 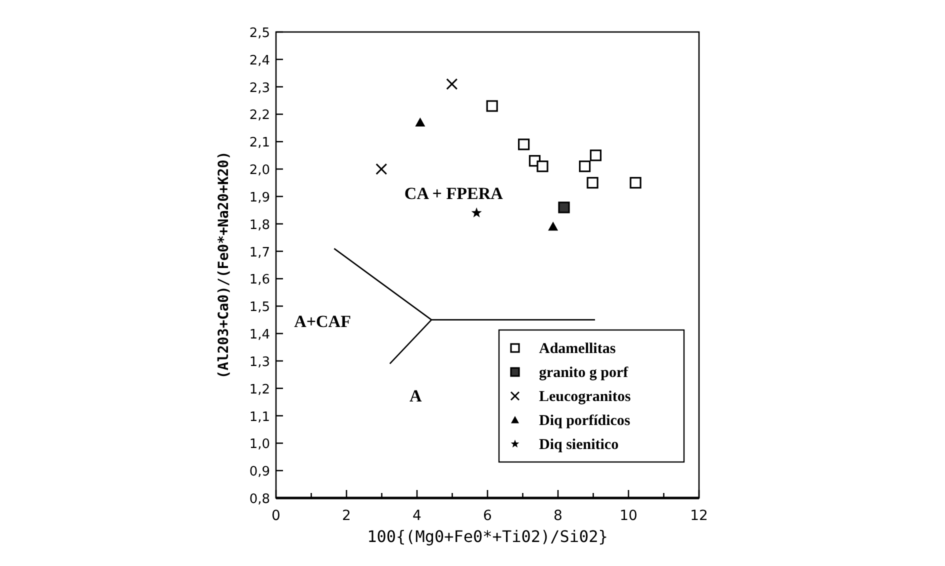 What do you see at coordinates (259, 60) in the screenshot?
I see `y-tick-label: 2,4` at bounding box center [259, 60].